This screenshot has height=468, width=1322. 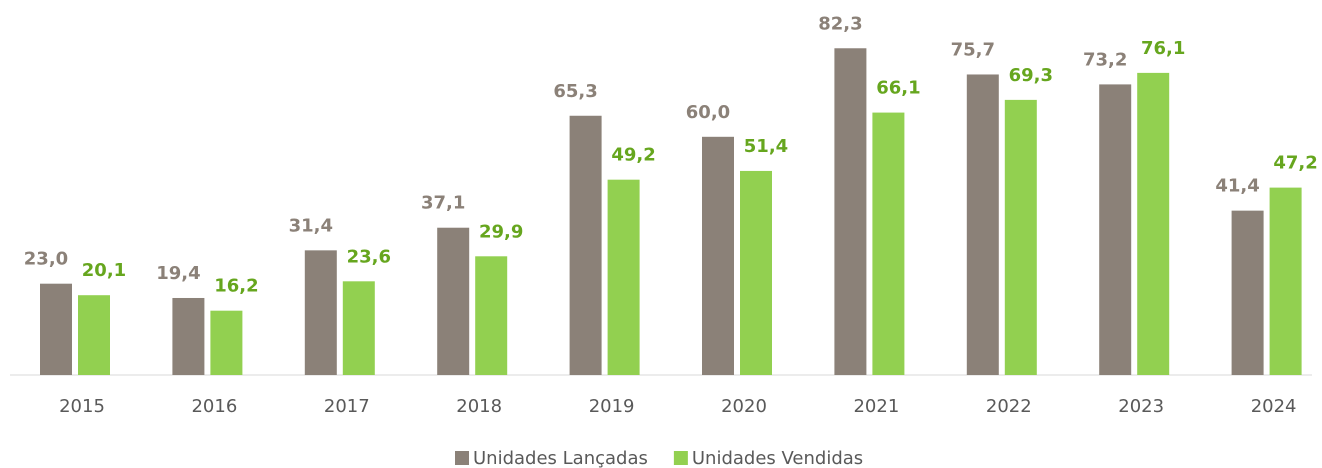 What do you see at coordinates (898, 88) in the screenshot?
I see `data-label: 66,1` at bounding box center [898, 88].